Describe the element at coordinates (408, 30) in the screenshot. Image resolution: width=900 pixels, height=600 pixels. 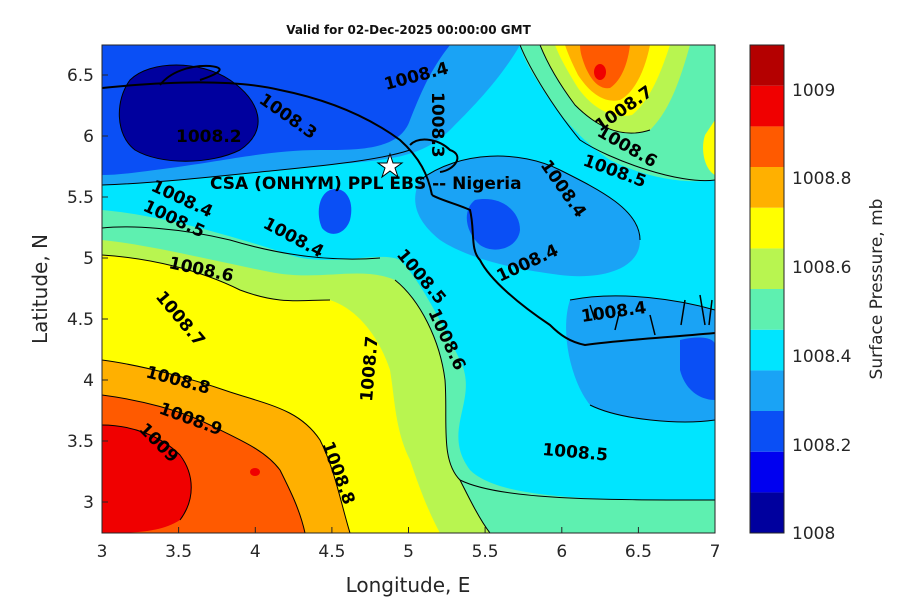
I see `map-title: Valid for 02-Dec-2025 00:00:00 GMT` at that location.